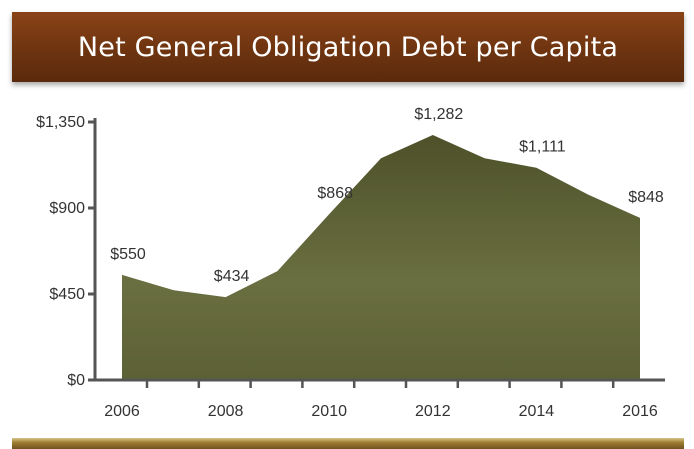  I want to click on data-label: $434, so click(232, 276).